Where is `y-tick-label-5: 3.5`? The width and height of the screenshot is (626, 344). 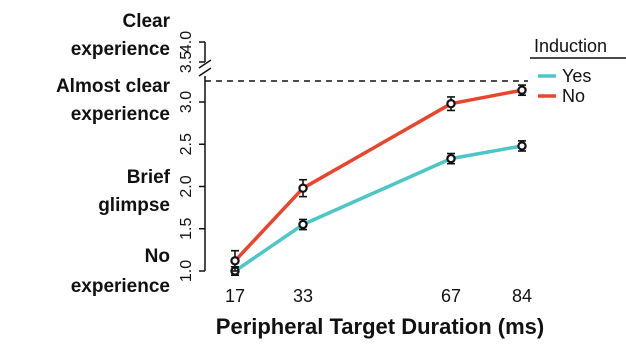
y-tick-label-5: 3.5 is located at coordinates (186, 62).